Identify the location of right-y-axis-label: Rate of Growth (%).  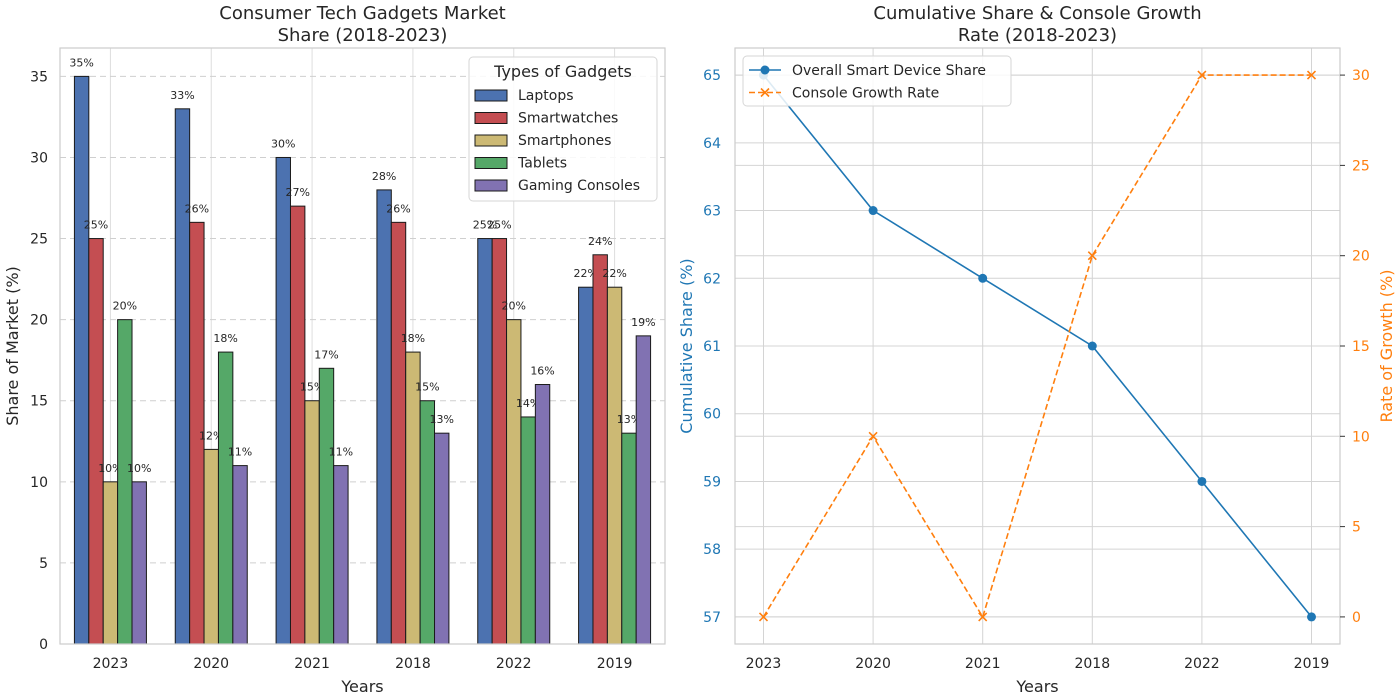
(1386, 346).